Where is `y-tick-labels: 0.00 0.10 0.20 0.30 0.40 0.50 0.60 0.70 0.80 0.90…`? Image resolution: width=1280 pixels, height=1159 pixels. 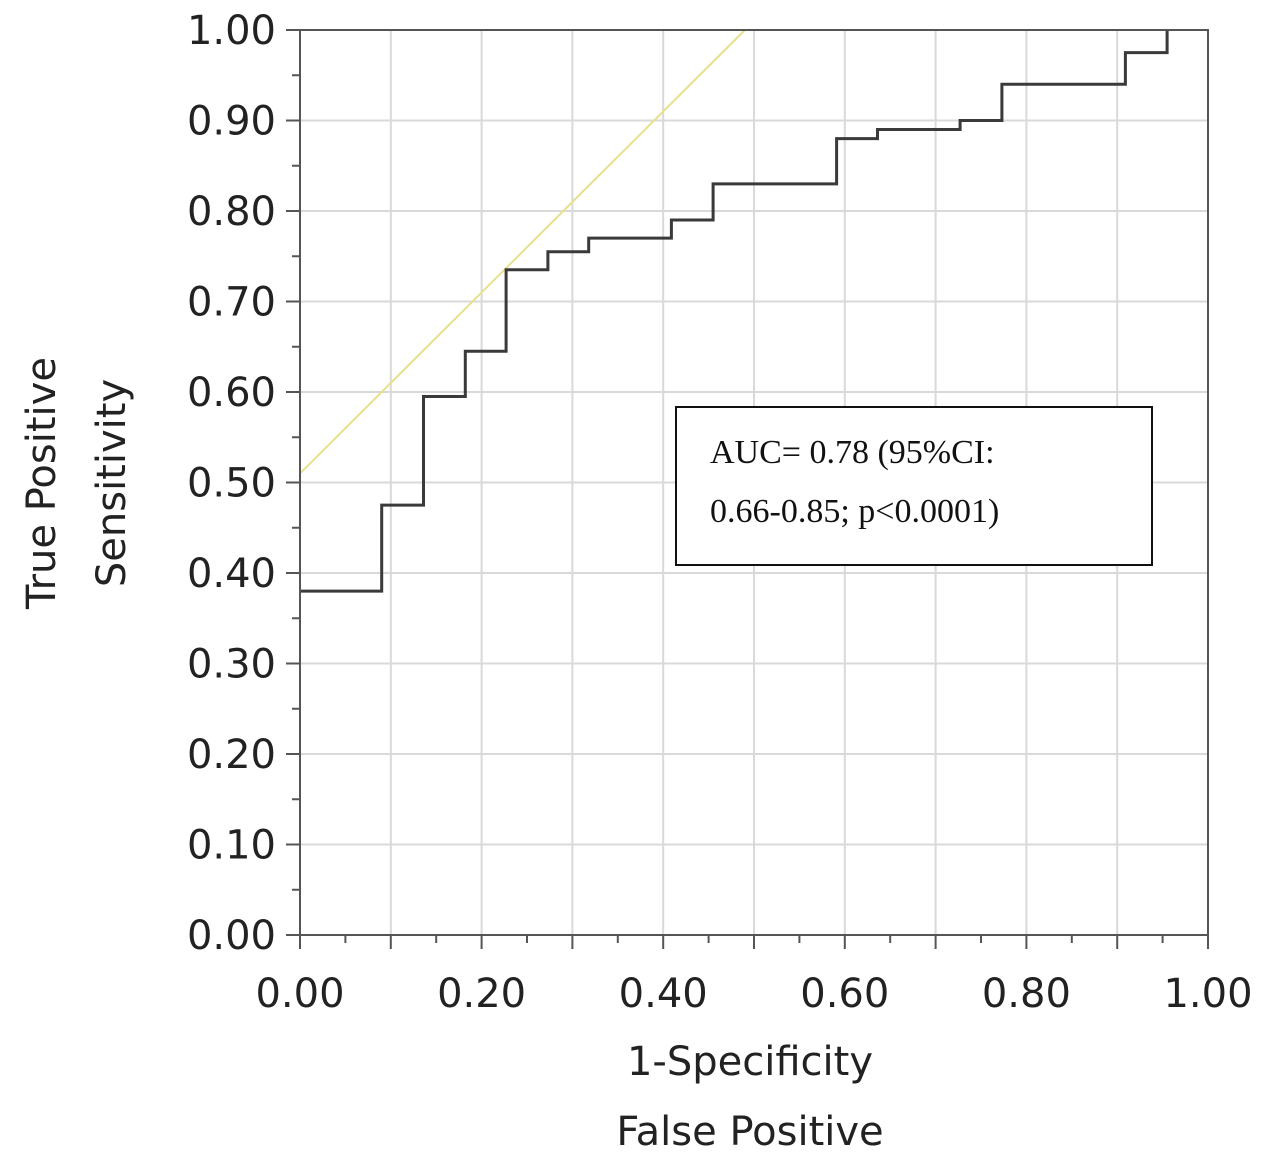 y-tick-labels: 0.00 0.10 0.20 0.30 0.40 0.50 0.60 0.70 0.80 0.90… is located at coordinates (231, 483).